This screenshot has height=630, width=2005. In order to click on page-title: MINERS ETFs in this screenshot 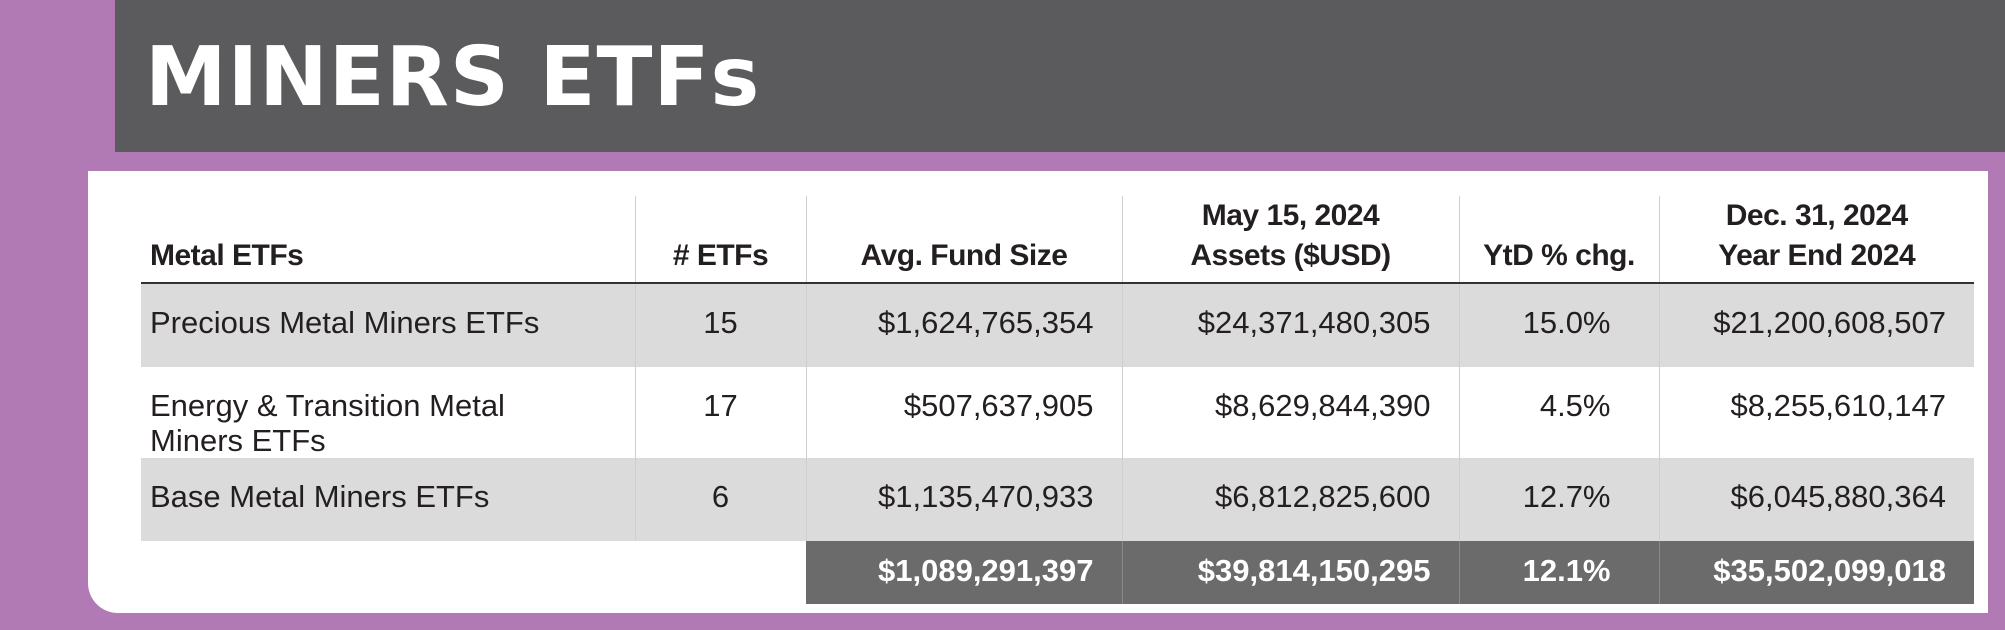, I will do `click(453, 77)`.